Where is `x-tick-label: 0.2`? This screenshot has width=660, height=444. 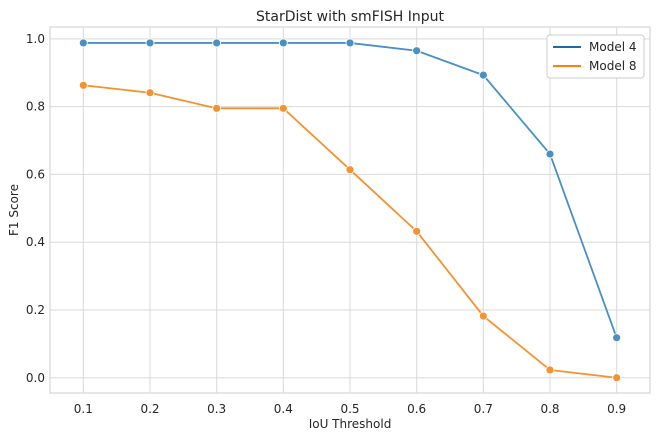 x-tick-label: 0.2 is located at coordinates (149, 409).